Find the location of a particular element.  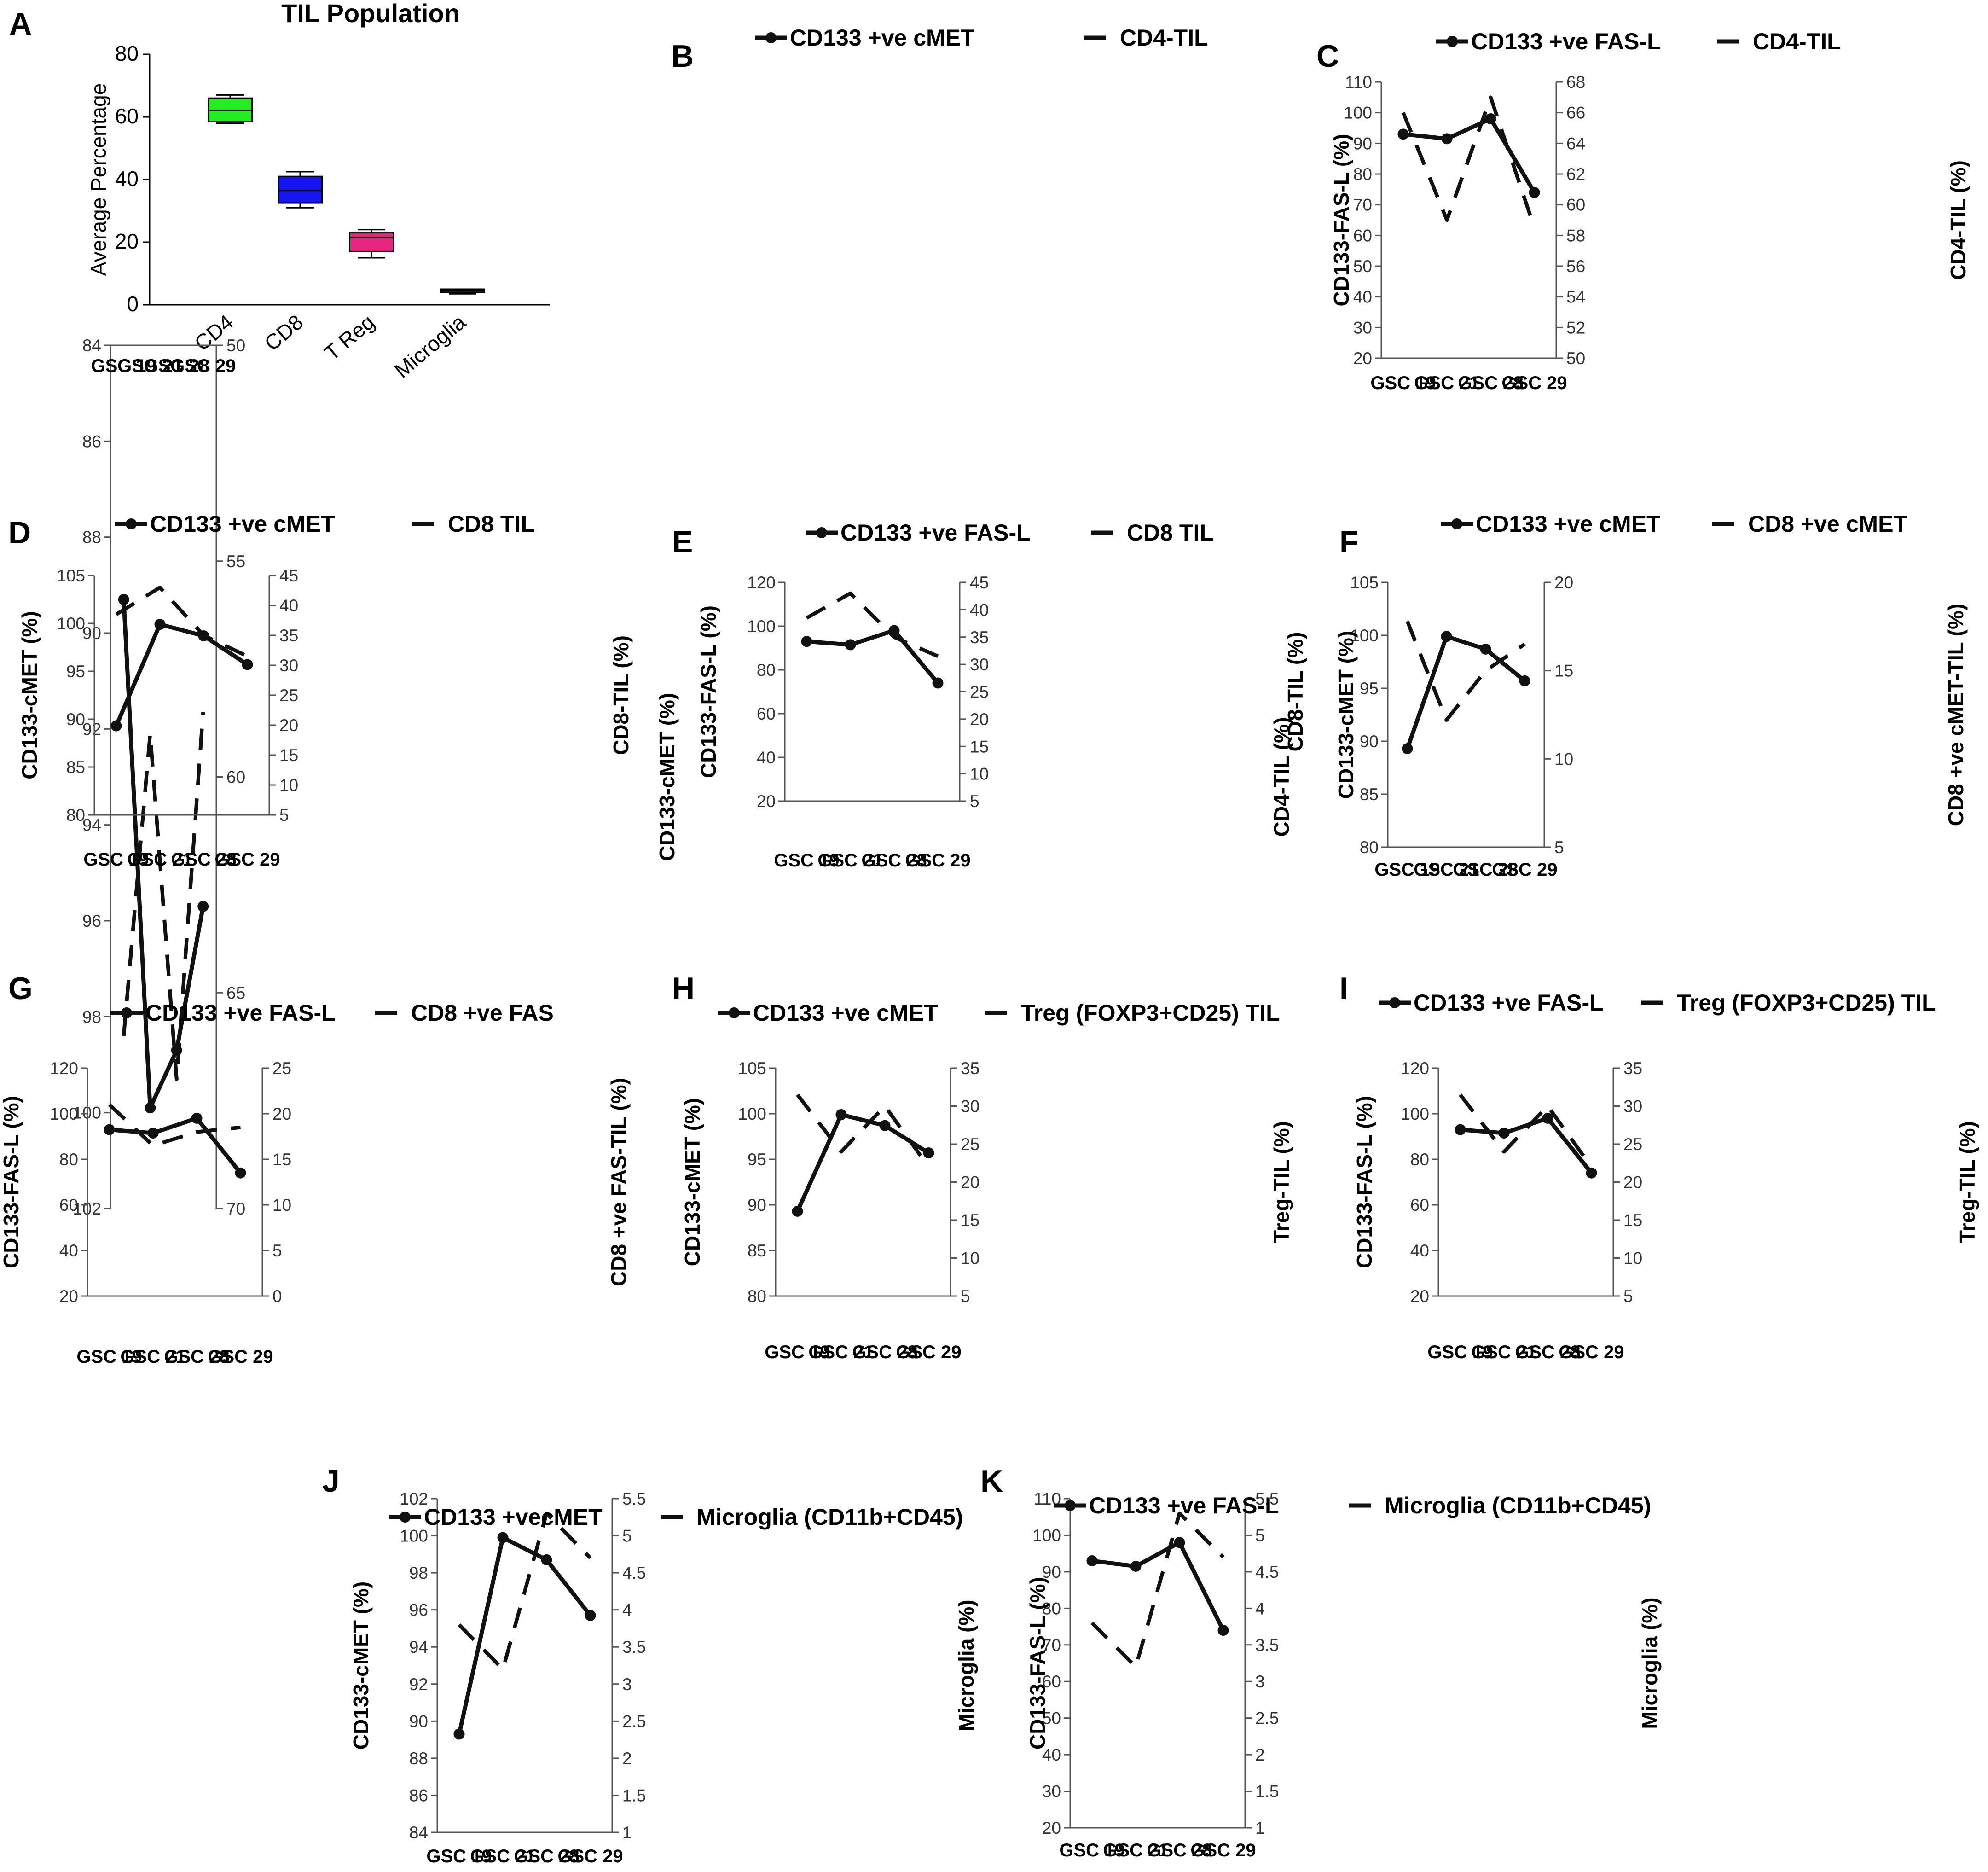

panel-label: J is located at coordinates (331, 1481).